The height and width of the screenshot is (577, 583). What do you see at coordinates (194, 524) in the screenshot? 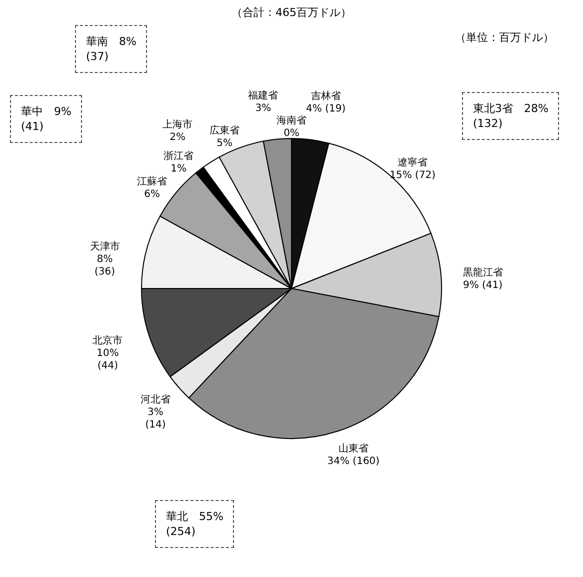
I see `text: 華北 55% (254)` at bounding box center [194, 524].